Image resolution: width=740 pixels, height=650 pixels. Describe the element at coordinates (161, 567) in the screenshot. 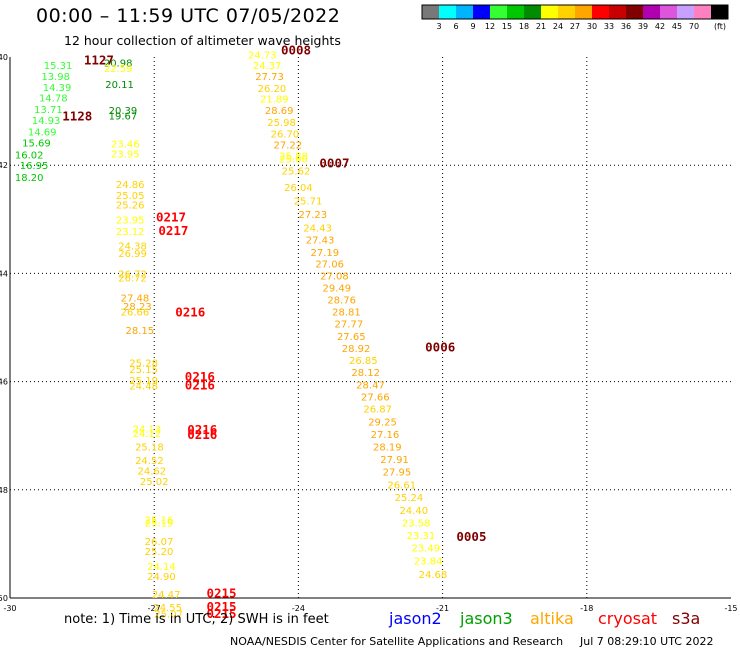

I see `swh-measurement: 24.14` at that location.